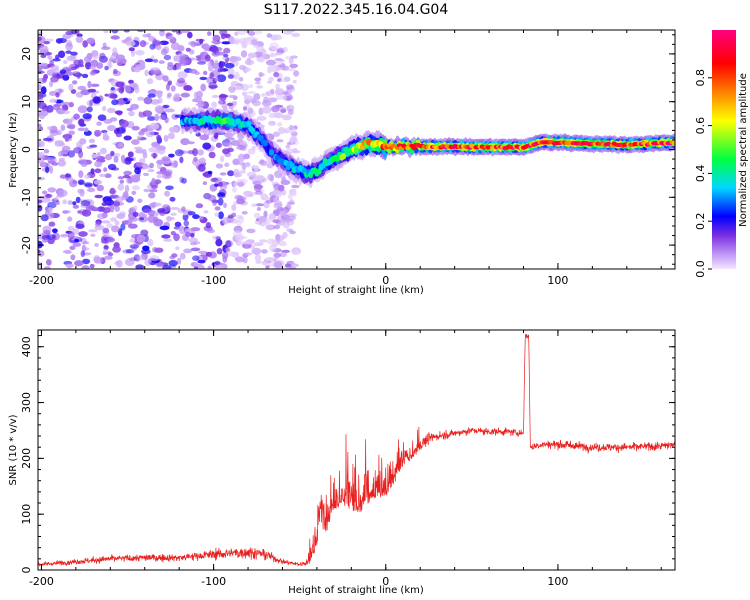  Describe the element at coordinates (385, 280) in the screenshot. I see `x-tick-label: 0` at that location.